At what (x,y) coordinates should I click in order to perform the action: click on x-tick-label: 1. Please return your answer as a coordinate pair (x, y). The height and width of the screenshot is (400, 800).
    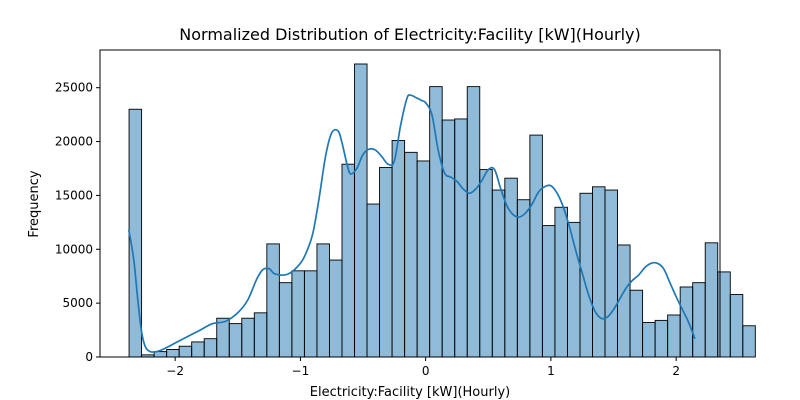
    Looking at the image, I should click on (551, 371).